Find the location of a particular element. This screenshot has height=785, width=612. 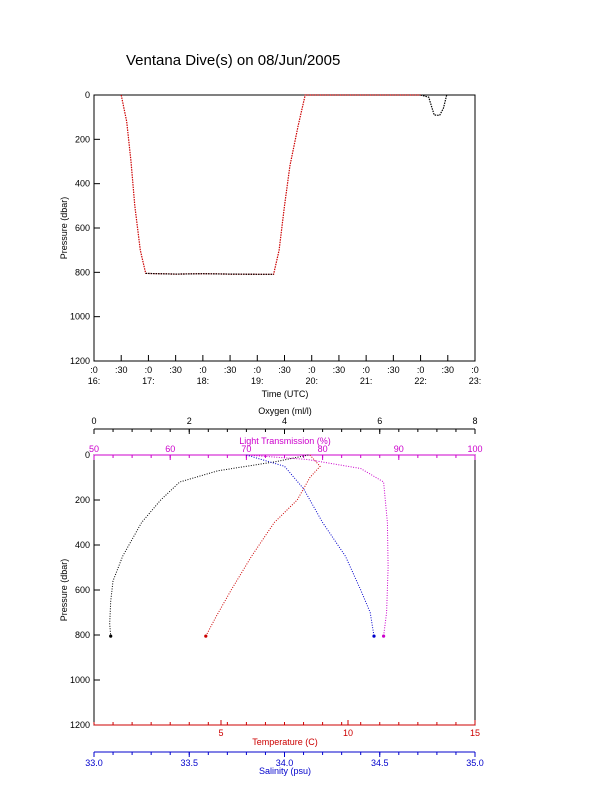

time-x-tick-hour: 17: is located at coordinates (148, 381).